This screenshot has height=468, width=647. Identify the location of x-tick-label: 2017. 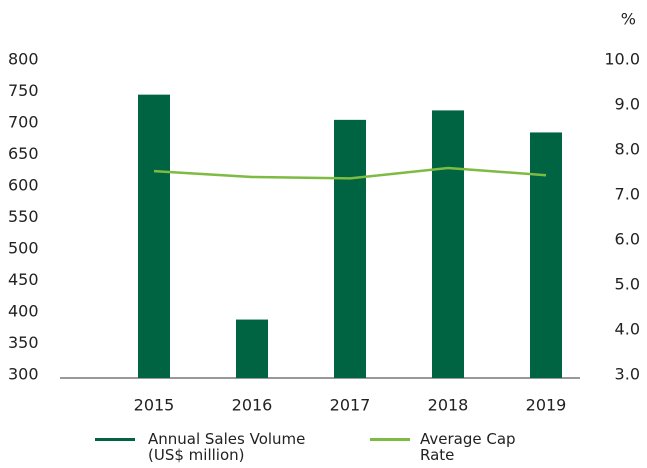
(350, 405).